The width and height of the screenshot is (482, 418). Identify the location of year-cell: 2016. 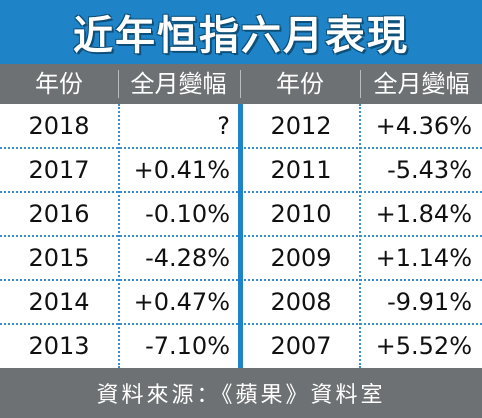
(59, 214).